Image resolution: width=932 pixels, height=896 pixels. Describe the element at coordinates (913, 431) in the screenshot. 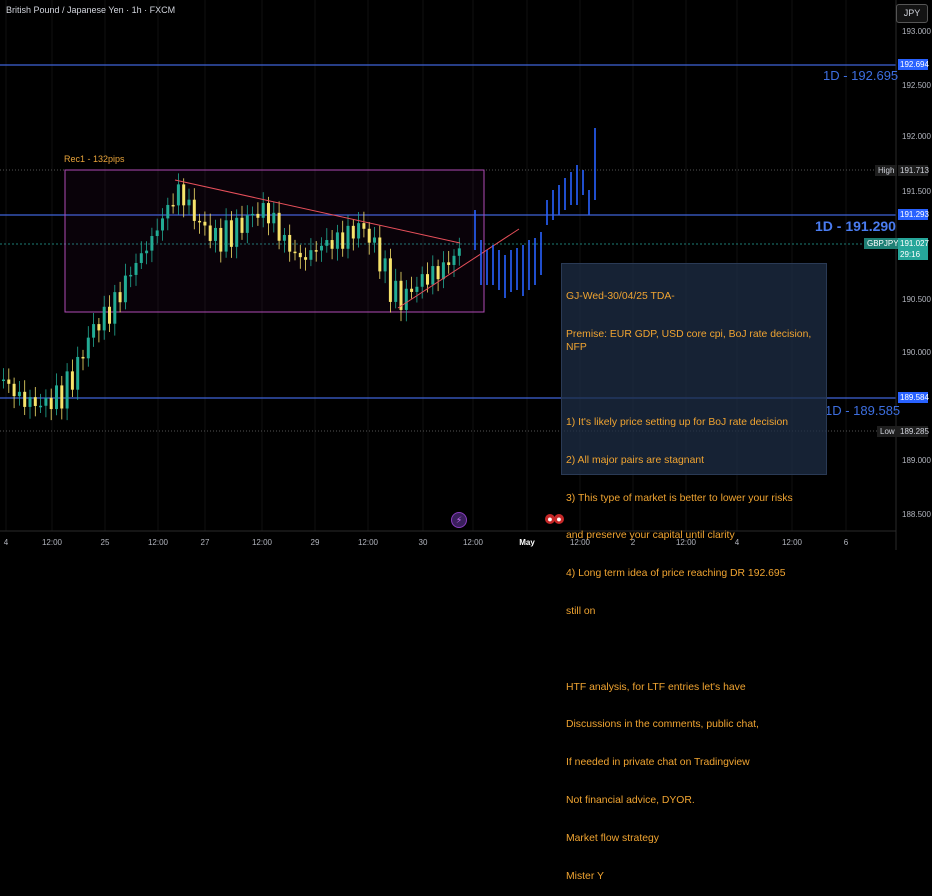

I see `low-tag: 189.285` at that location.